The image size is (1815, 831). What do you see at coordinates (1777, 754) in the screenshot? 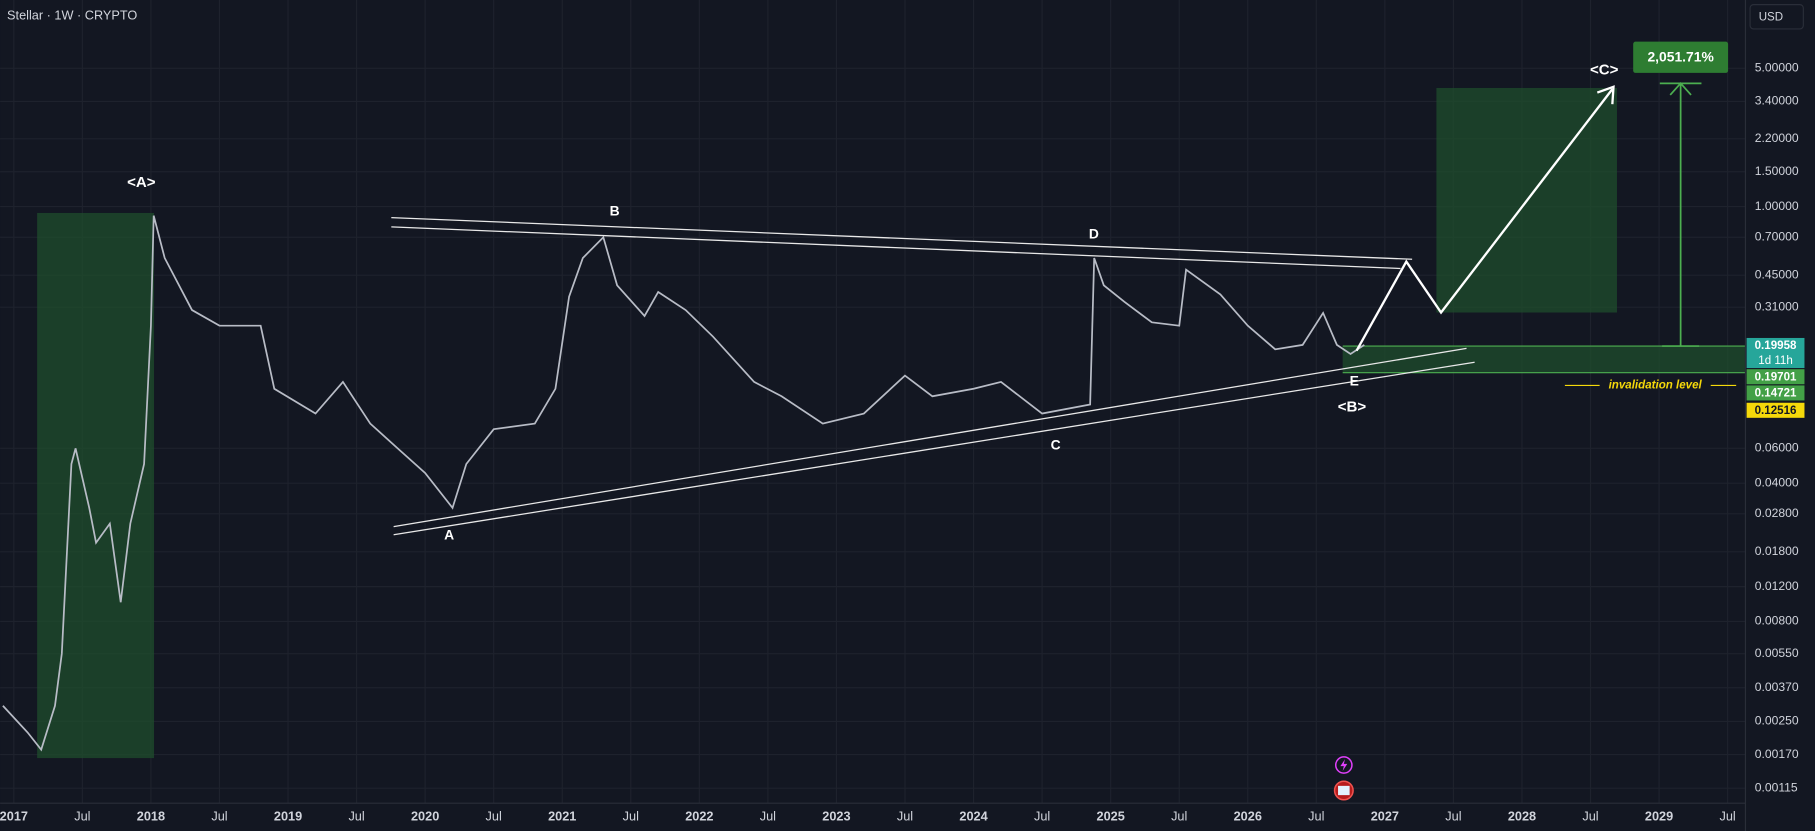
I see `y-tick-label: 0.00170` at bounding box center [1777, 754].